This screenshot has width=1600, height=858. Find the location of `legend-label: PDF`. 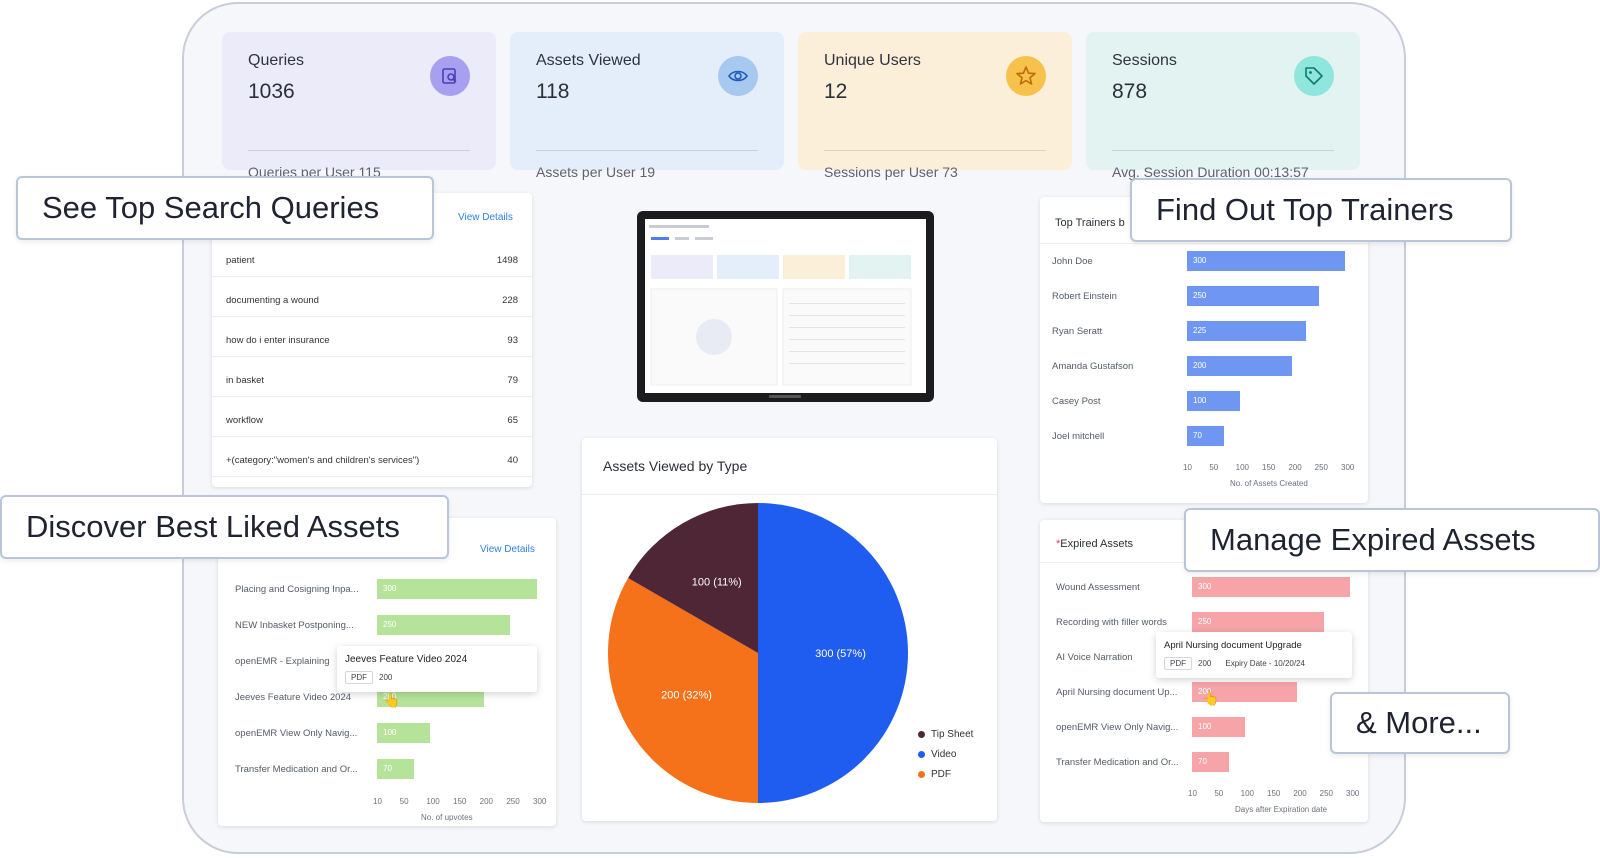

legend-label: PDF is located at coordinates (941, 774).